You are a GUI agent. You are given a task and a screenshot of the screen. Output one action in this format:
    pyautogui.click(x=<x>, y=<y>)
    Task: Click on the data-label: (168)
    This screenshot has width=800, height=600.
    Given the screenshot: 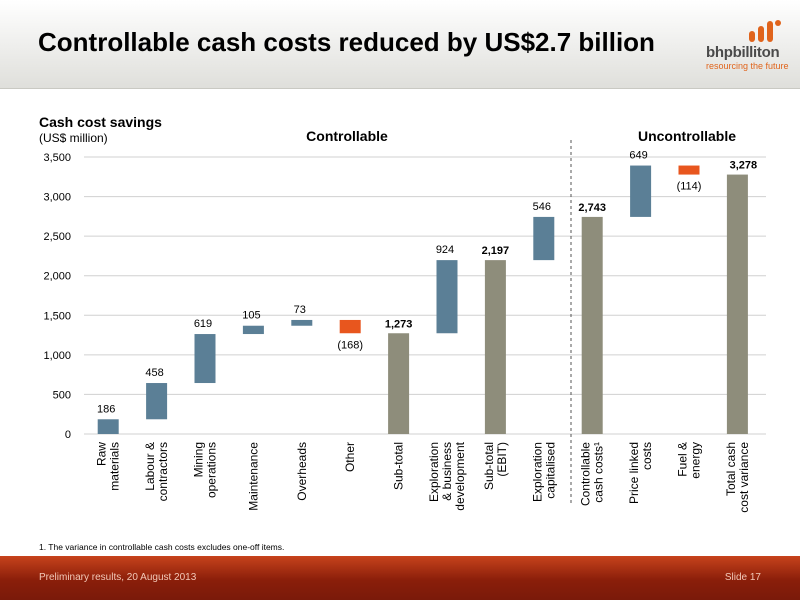 What is the action you would take?
    pyautogui.click(x=350, y=345)
    